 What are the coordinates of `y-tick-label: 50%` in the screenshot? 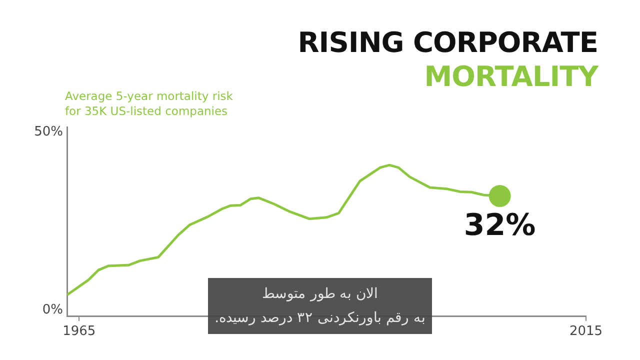 It's located at (48, 132).